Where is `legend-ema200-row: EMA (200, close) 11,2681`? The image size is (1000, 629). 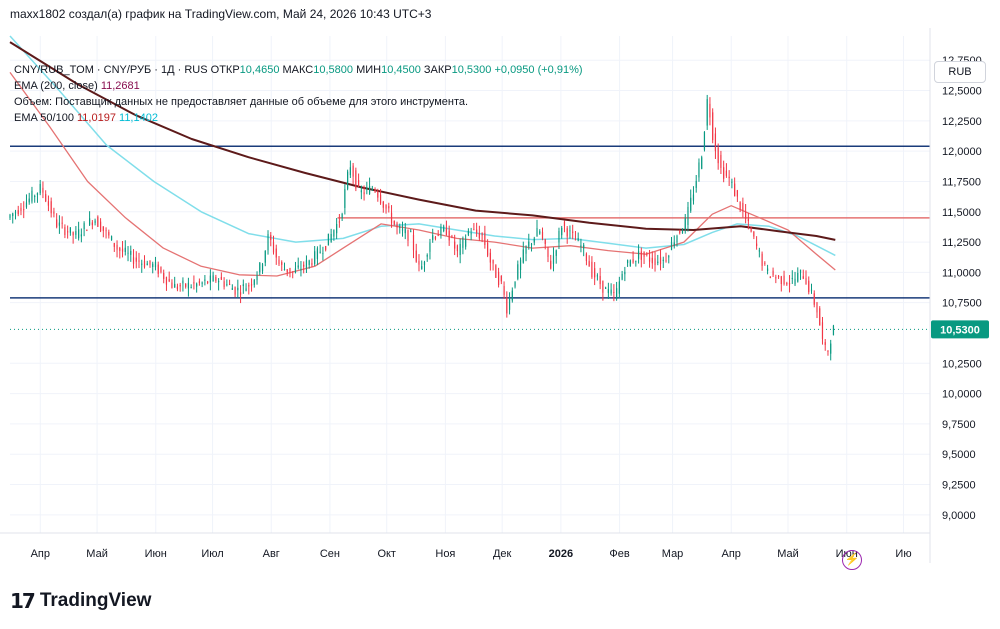
legend-ema200-row: EMA (200, close) 11,2681 is located at coordinates (298, 86).